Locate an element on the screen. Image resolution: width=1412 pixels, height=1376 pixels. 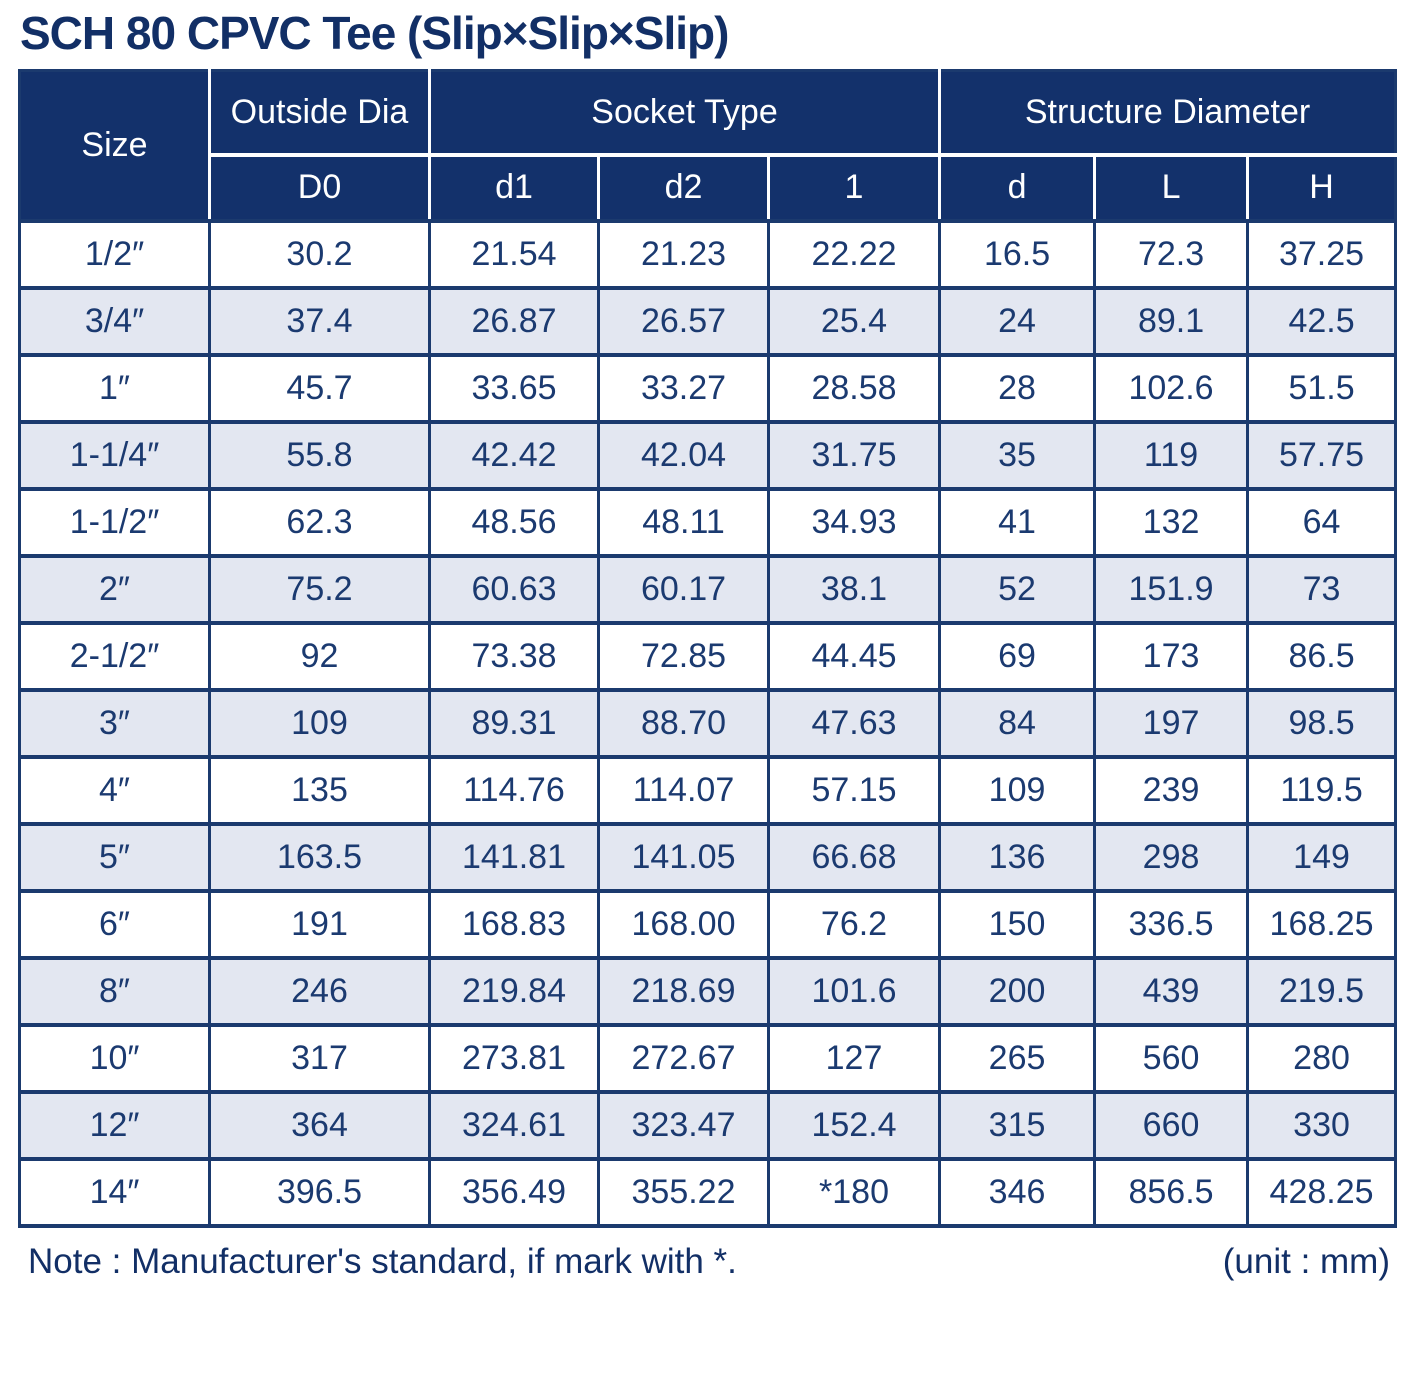
table-cell: 47.63 is located at coordinates (854, 723).